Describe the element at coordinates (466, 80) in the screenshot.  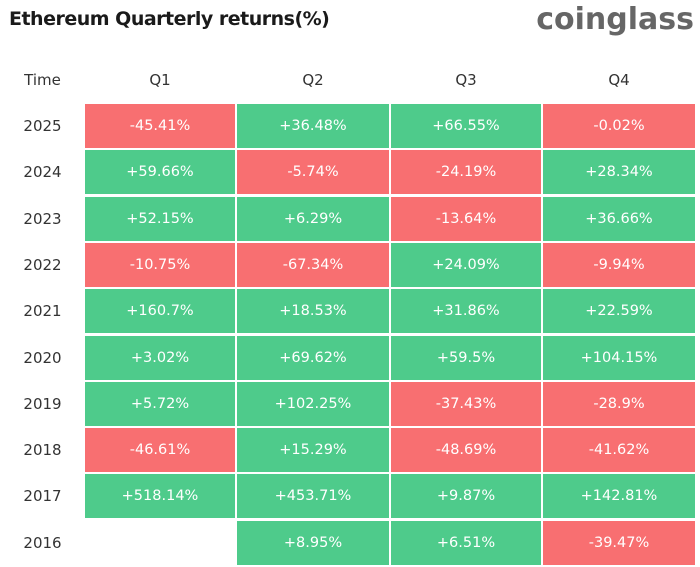
I see `header-q3: Q3` at that location.